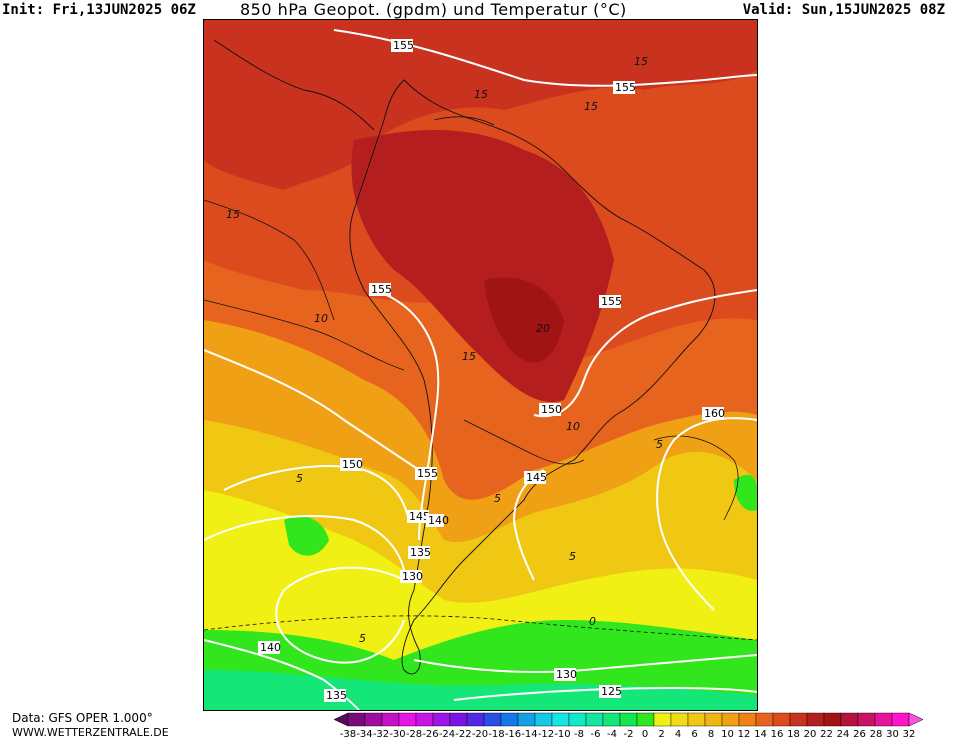 This screenshot has width=959, height=745. Describe the element at coordinates (496, 734) in the screenshot. I see `legend-tick-label: -18` at that location.